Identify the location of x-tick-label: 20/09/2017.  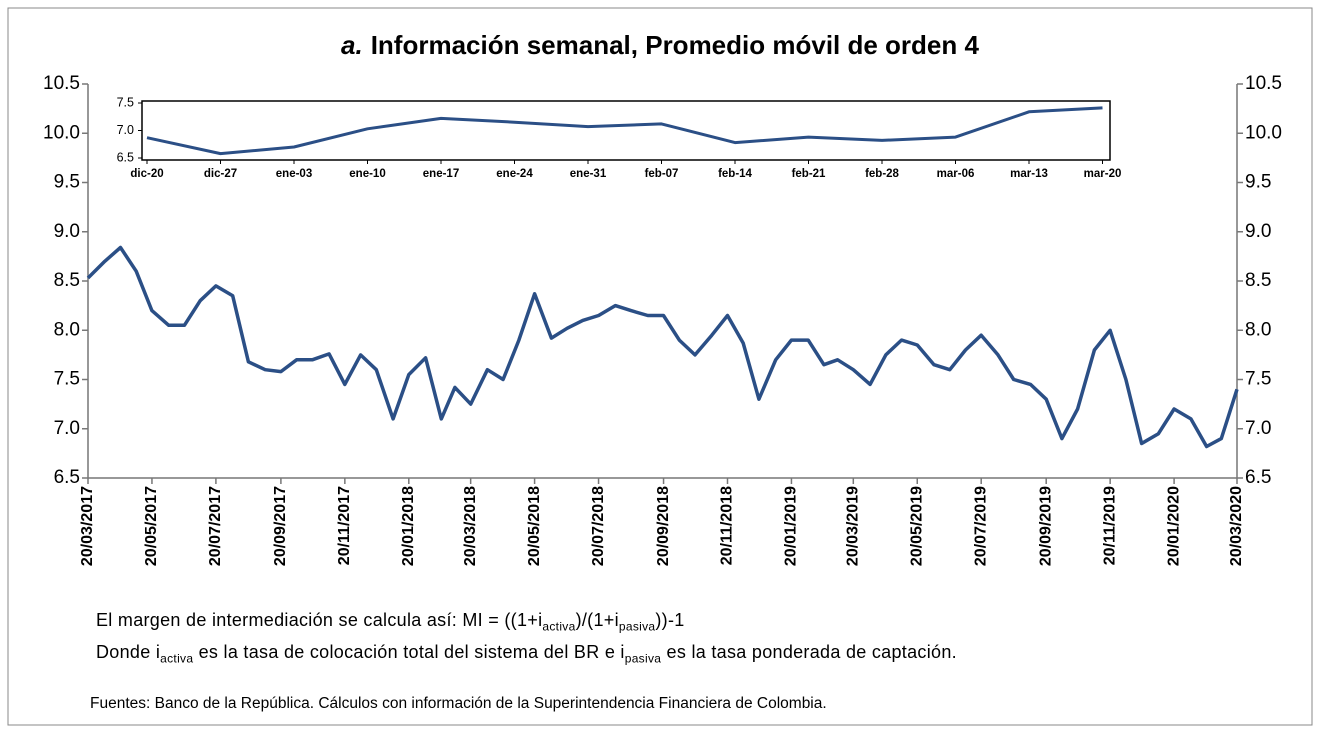
(280, 526).